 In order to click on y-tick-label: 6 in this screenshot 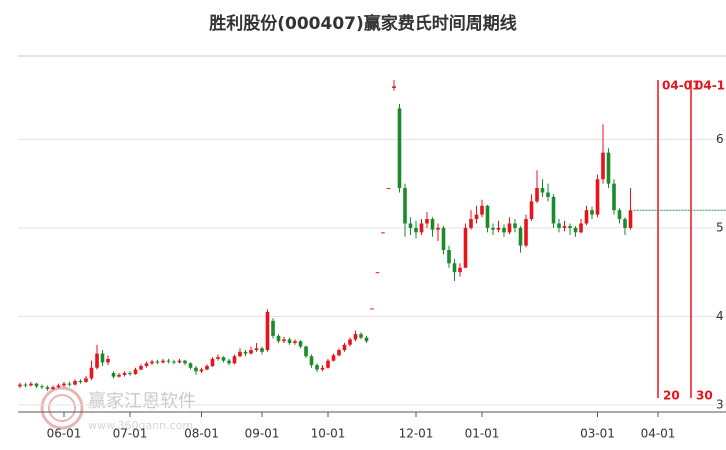, I will do `click(720, 139)`.